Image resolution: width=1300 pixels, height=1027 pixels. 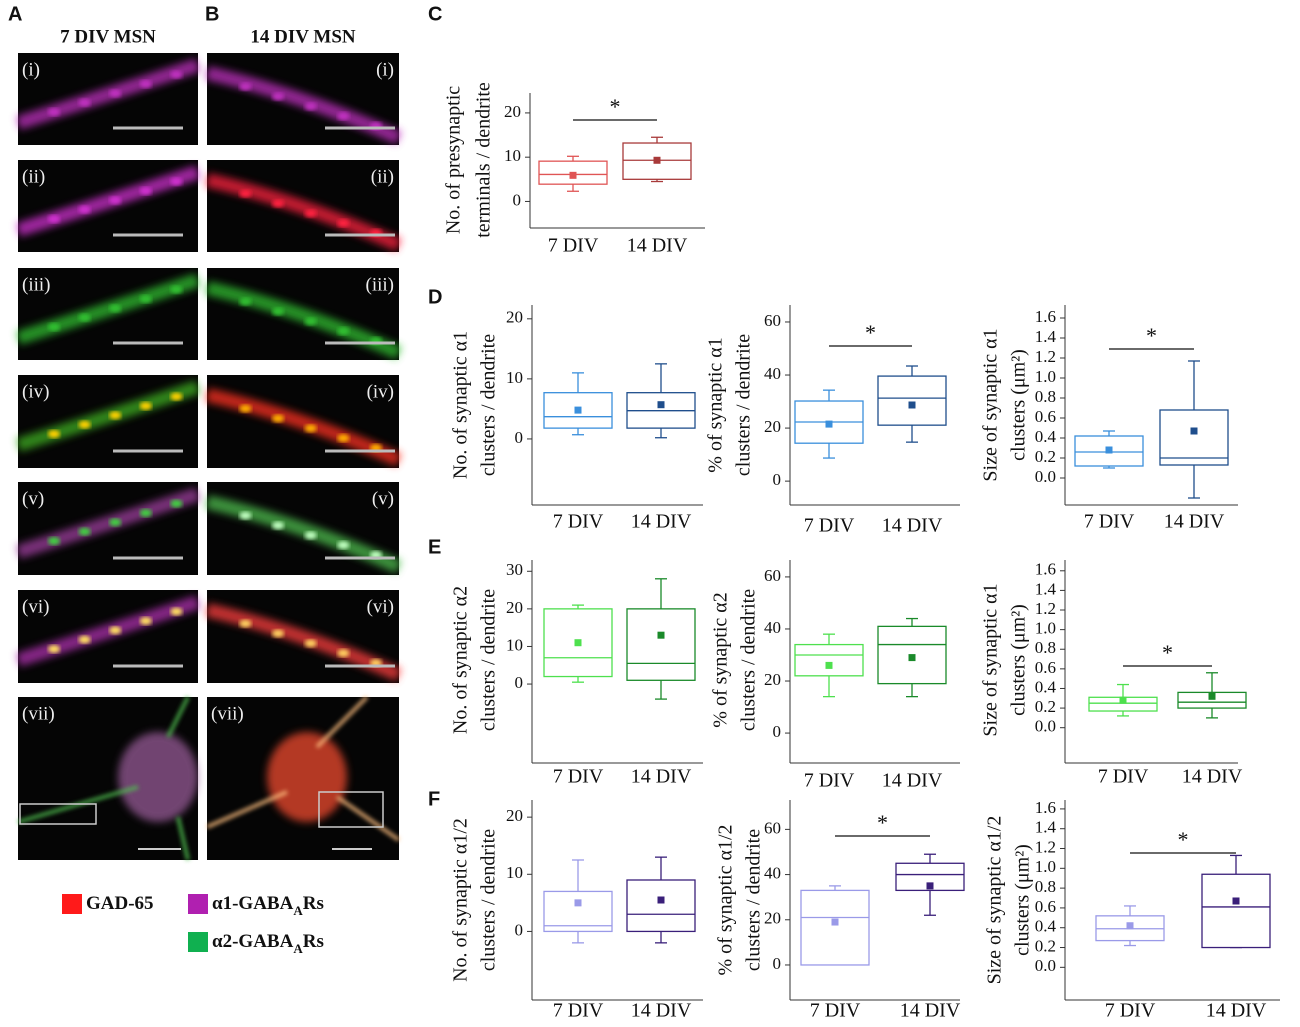 What do you see at coordinates (434, 547) in the screenshot?
I see `panel-letter: E` at bounding box center [434, 547].